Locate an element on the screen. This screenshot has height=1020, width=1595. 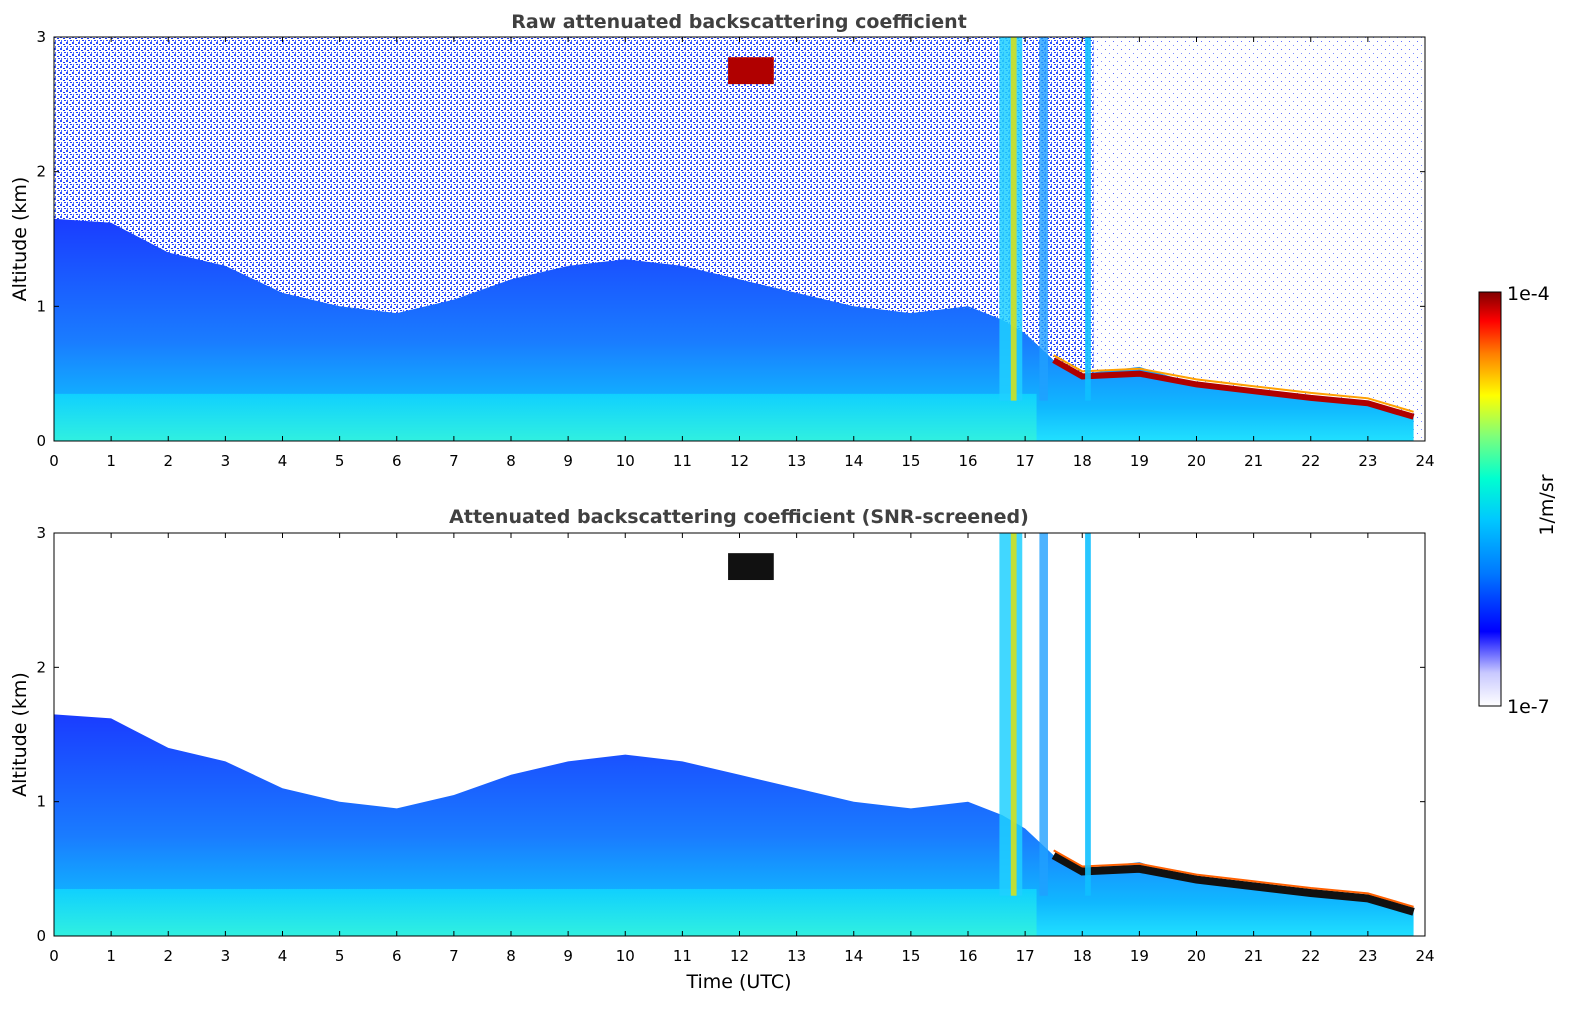
panel-screened-near-ground is located at coordinates (545, 912).